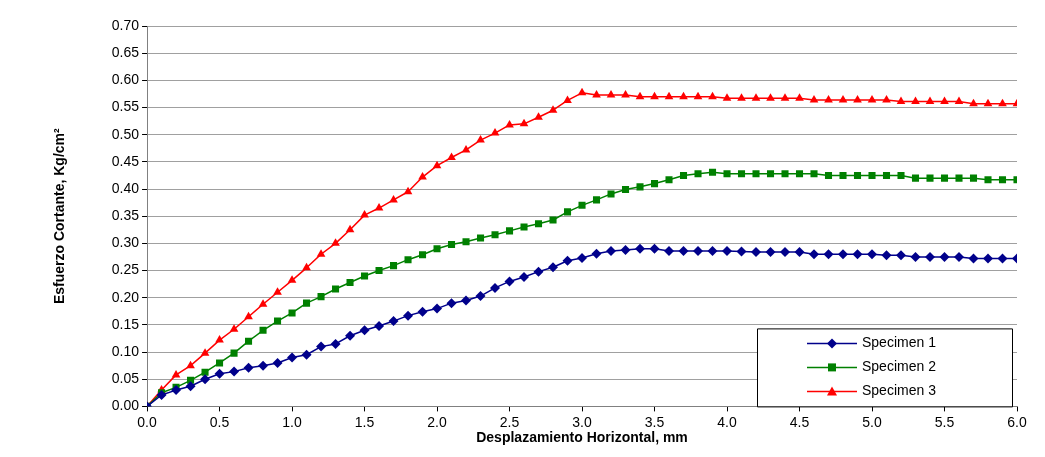  What do you see at coordinates (582, 437) in the screenshot?
I see `x-axis-title: Desplazamiento Horizontal, mm` at bounding box center [582, 437].